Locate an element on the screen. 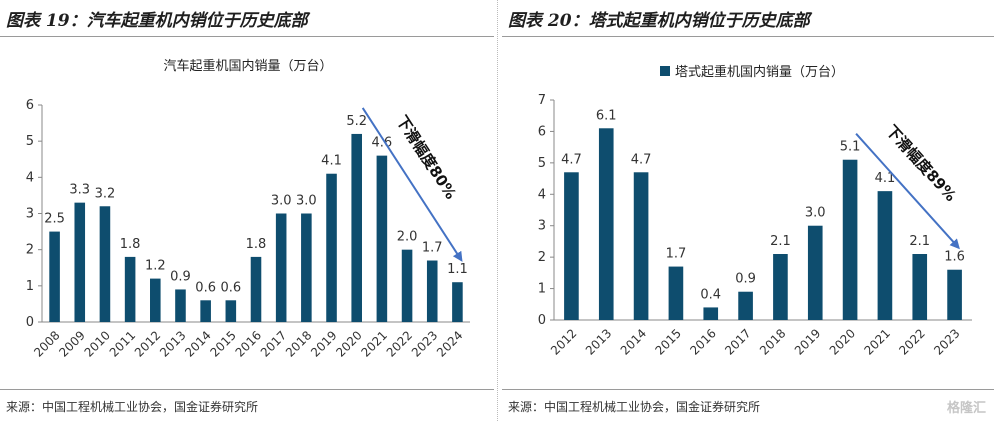 Image resolution: width=994 pixels, height=421 pixels. decline-annotation: 下滑幅度80% is located at coordinates (426, 157).